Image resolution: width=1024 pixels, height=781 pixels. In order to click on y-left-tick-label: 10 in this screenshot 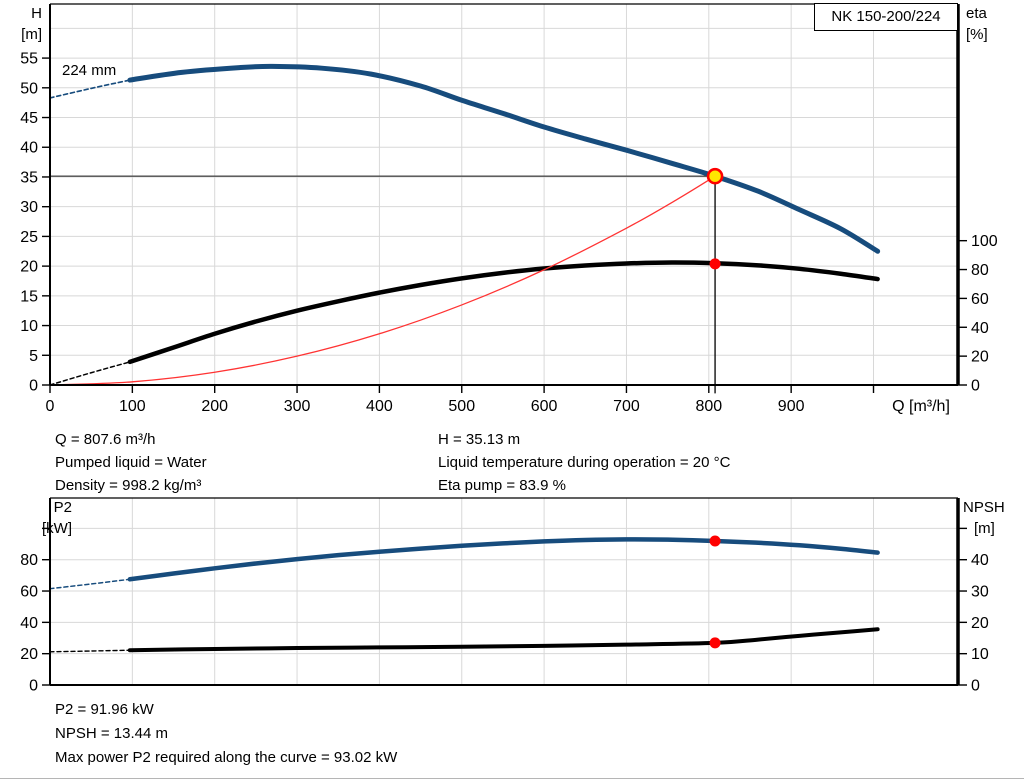, I will do `click(29, 326)`.